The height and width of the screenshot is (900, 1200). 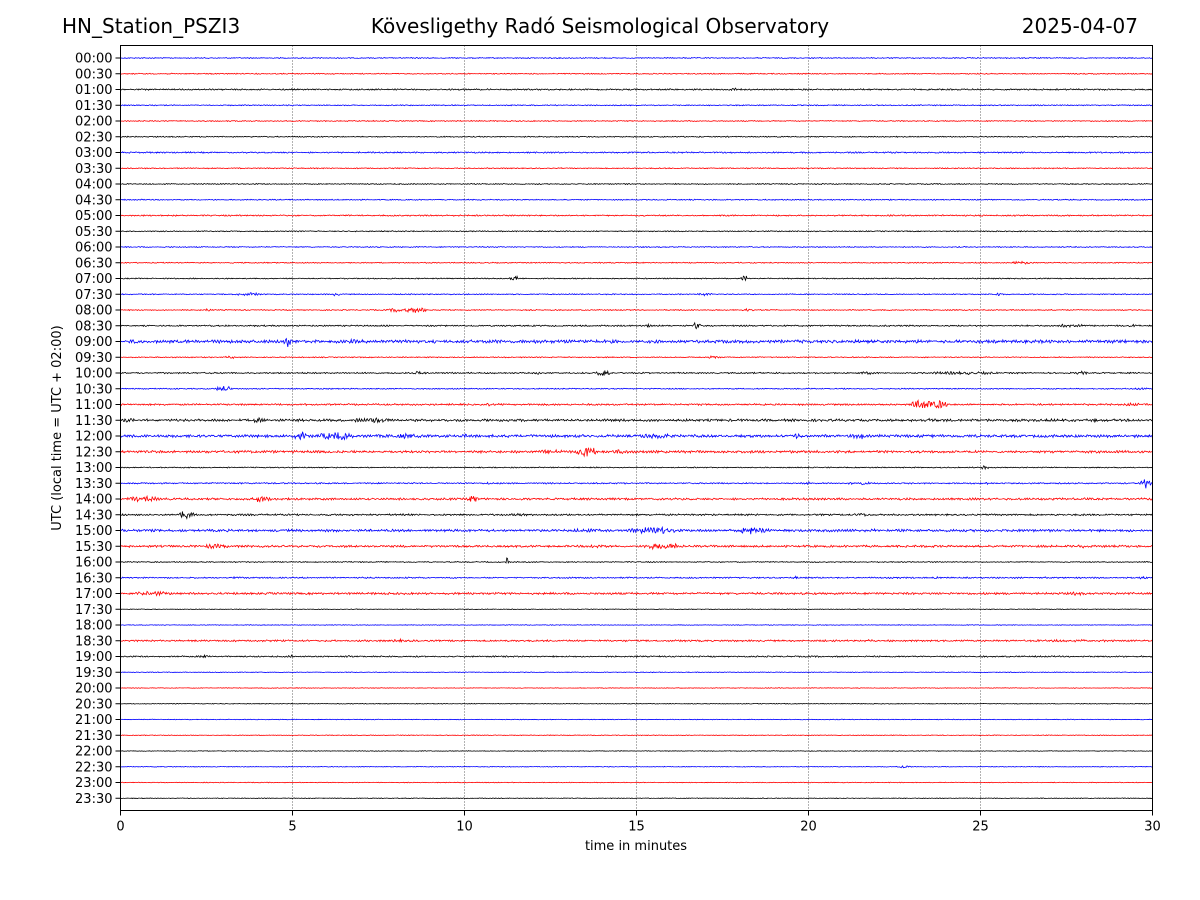 What do you see at coordinates (93, 657) in the screenshot?
I see `y-tick-label: 19:00` at bounding box center [93, 657].